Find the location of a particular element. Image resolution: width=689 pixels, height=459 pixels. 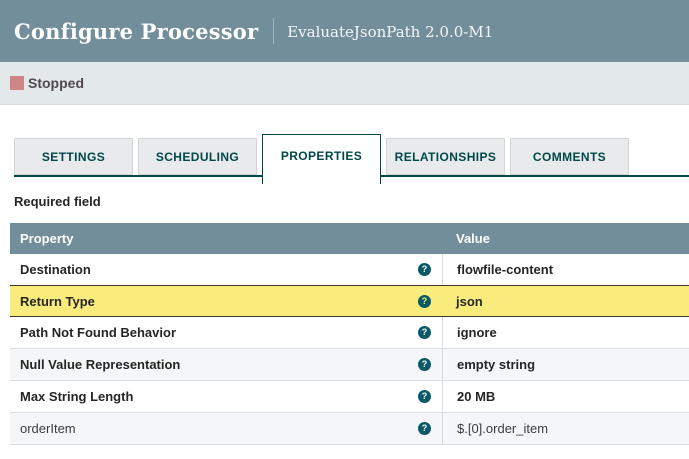

value-cell: $.[0].order_item is located at coordinates (565, 428).